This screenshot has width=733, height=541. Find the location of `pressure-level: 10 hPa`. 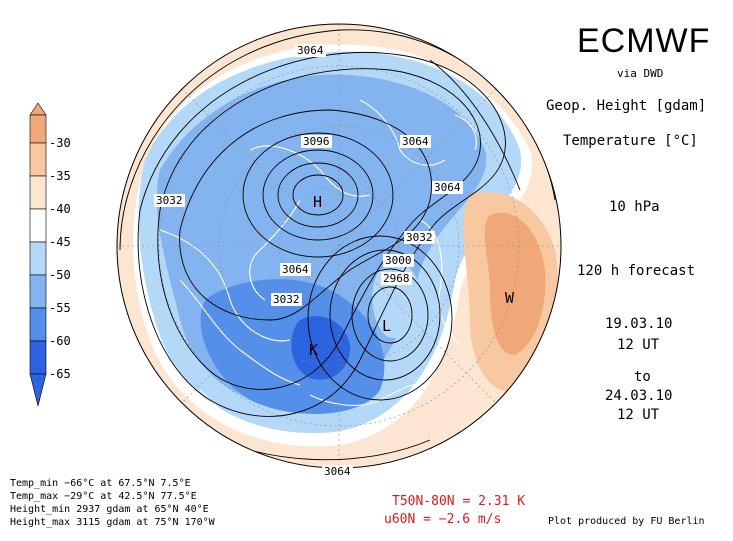

pressure-level: 10 hPa is located at coordinates (634, 207).